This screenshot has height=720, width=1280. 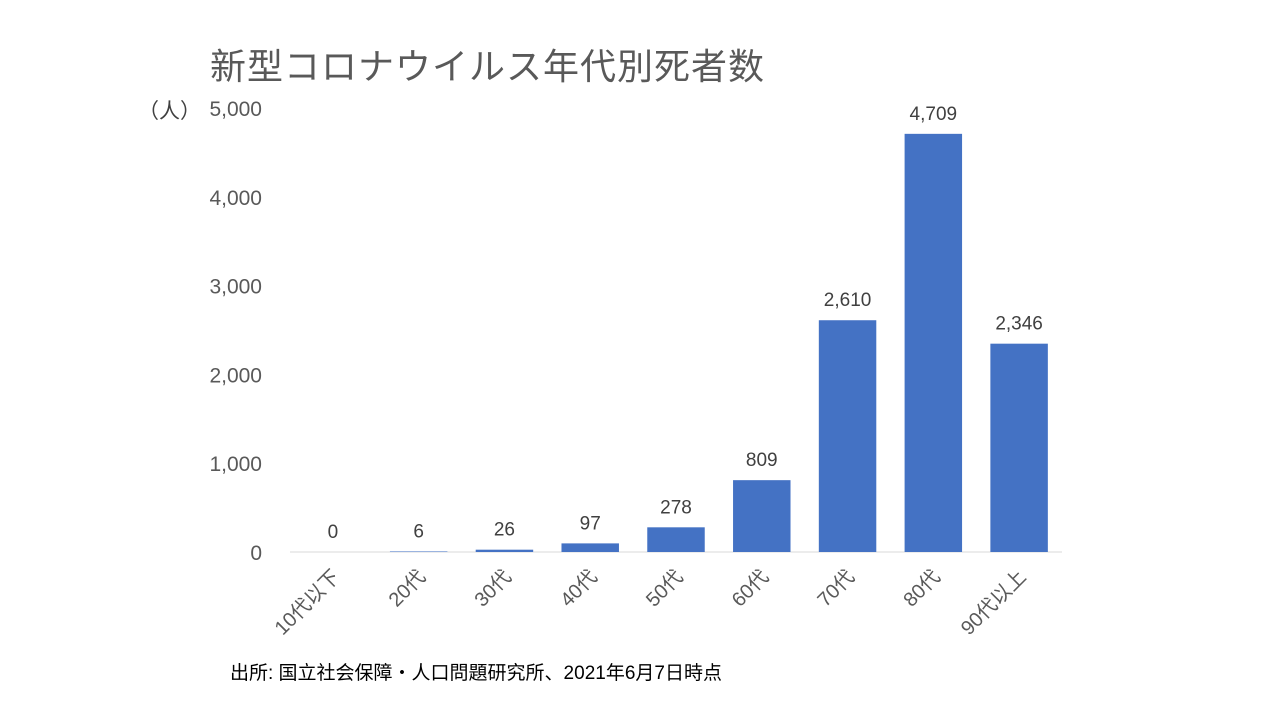 What do you see at coordinates (676, 507) in the screenshot?
I see `data-label: 278` at bounding box center [676, 507].